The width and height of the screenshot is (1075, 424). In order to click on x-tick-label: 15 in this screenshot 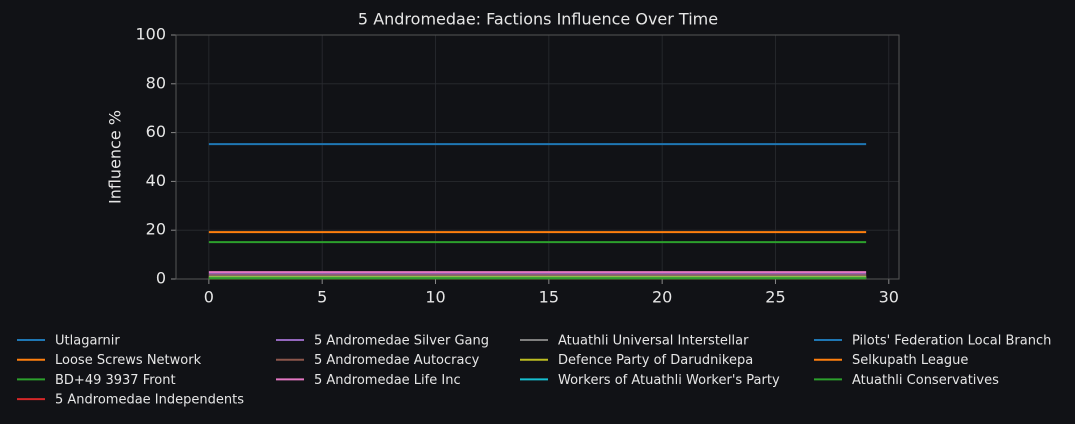, I will do `click(549, 297)`.